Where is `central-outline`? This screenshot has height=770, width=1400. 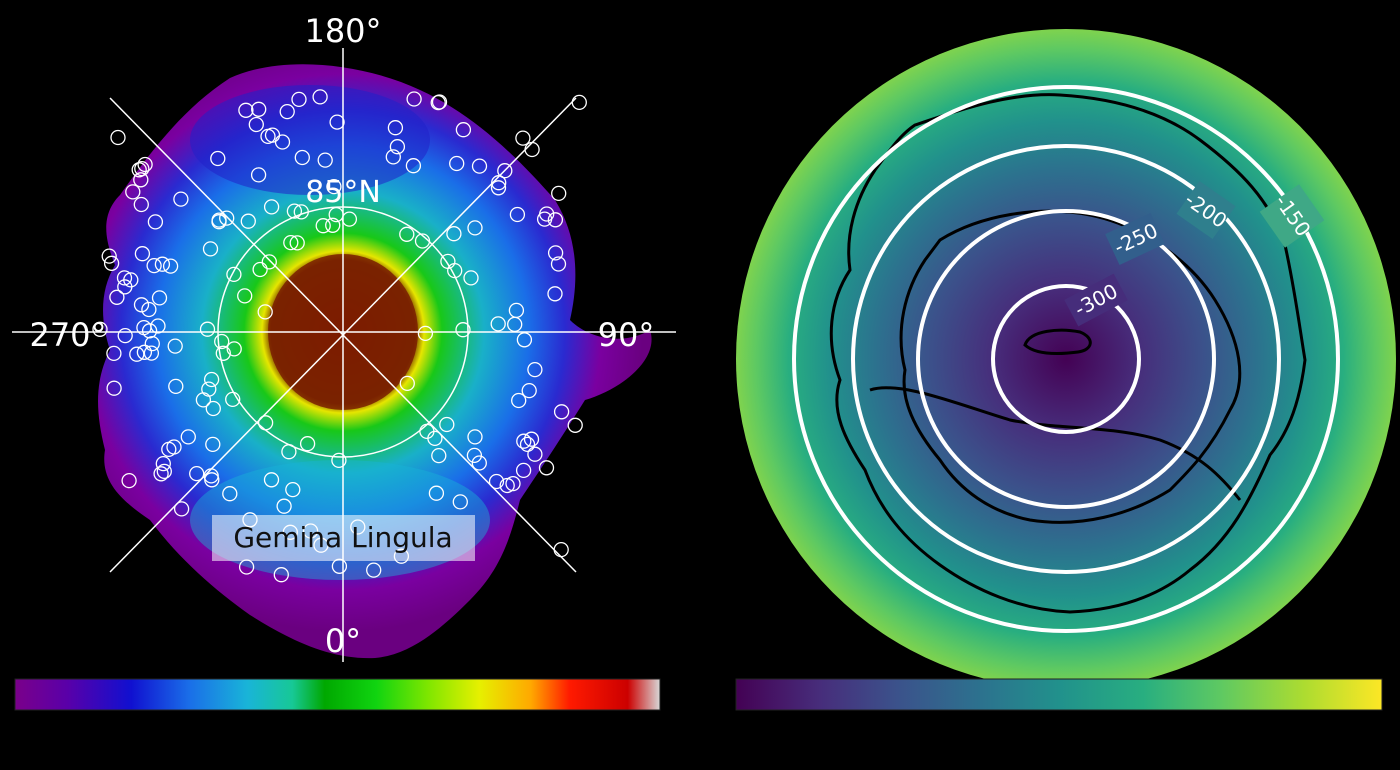 central-outline is located at coordinates (1057, 341).